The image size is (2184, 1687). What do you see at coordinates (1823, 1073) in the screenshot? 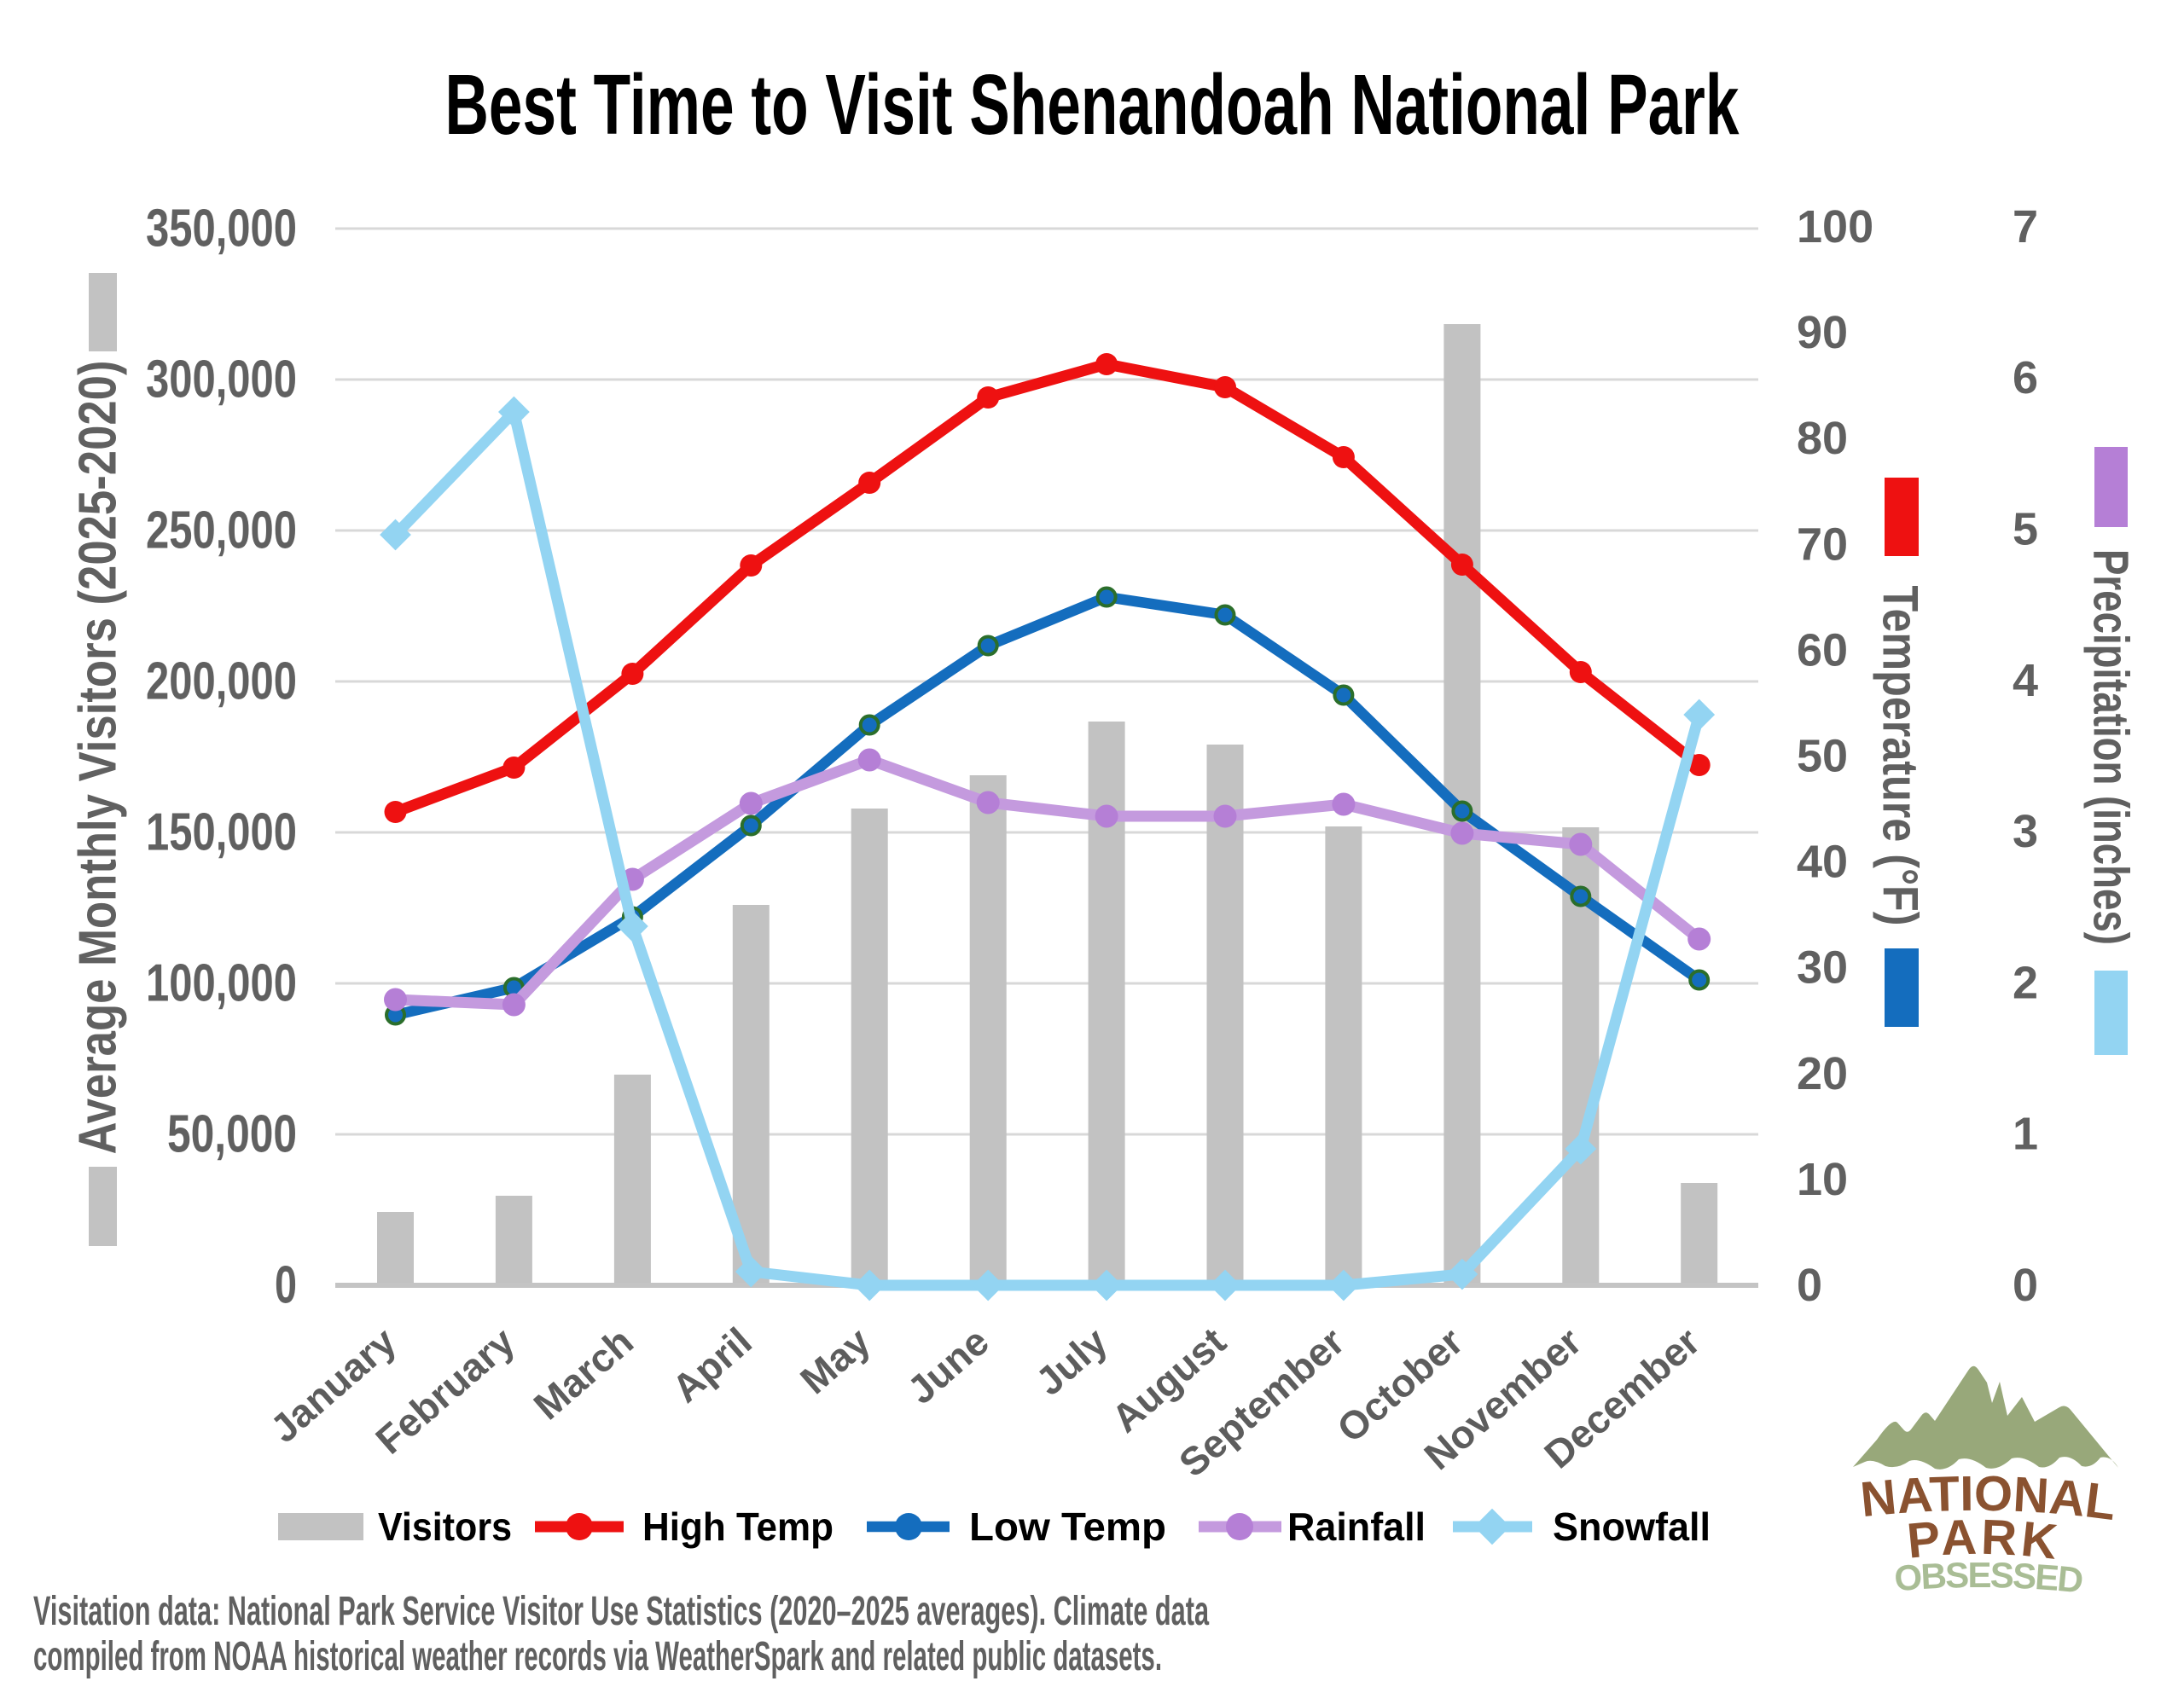
I see `svg-text: 20` at bounding box center [1823, 1073].